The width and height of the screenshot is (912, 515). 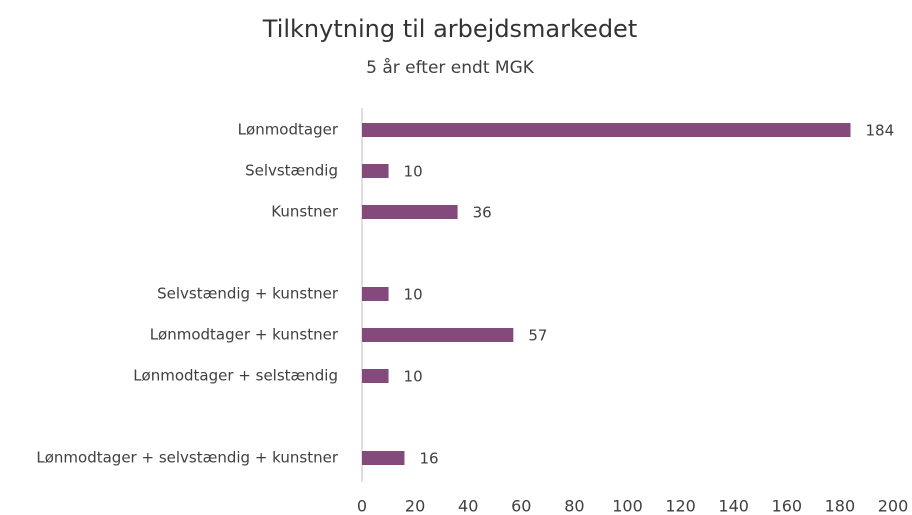 I want to click on y-tick-label: Selvstændig + kunstner, so click(x=248, y=294).